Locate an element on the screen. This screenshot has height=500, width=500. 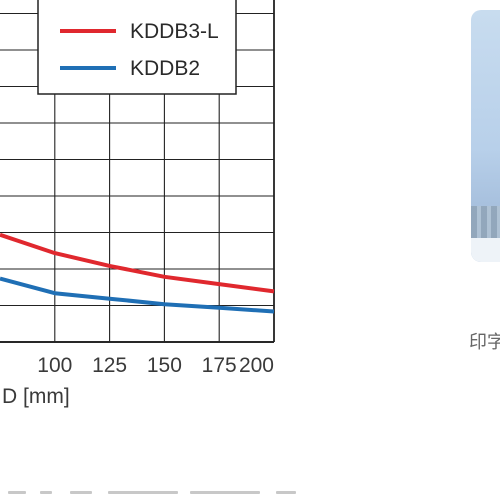
photo-grille is located at coordinates (485, 222).